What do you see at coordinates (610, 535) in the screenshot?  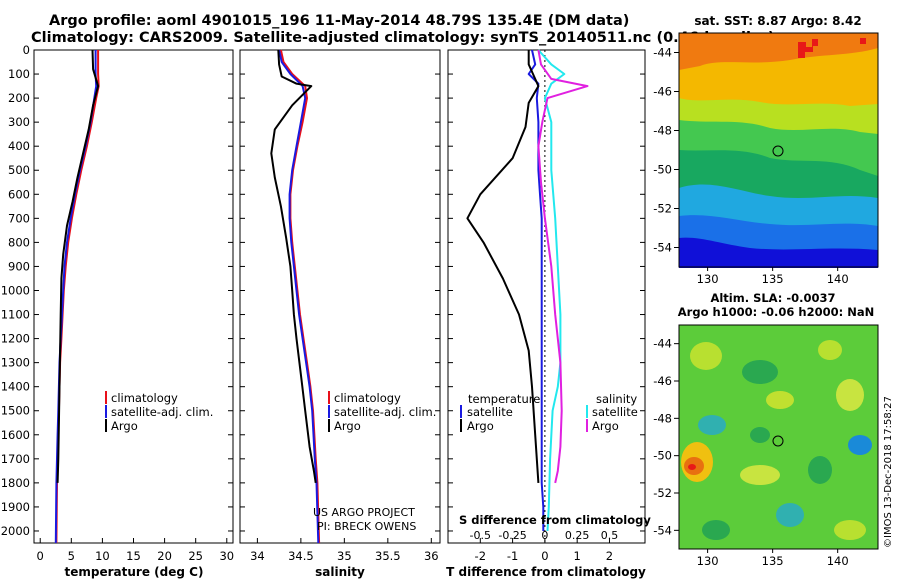 I see `s-tick-label: 0.5` at bounding box center [610, 535].